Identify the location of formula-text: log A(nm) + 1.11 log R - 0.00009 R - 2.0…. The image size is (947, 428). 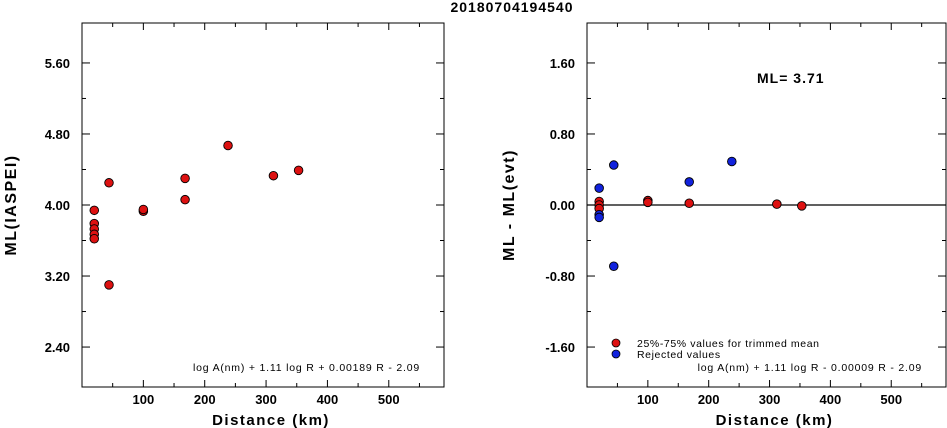
(810, 368).